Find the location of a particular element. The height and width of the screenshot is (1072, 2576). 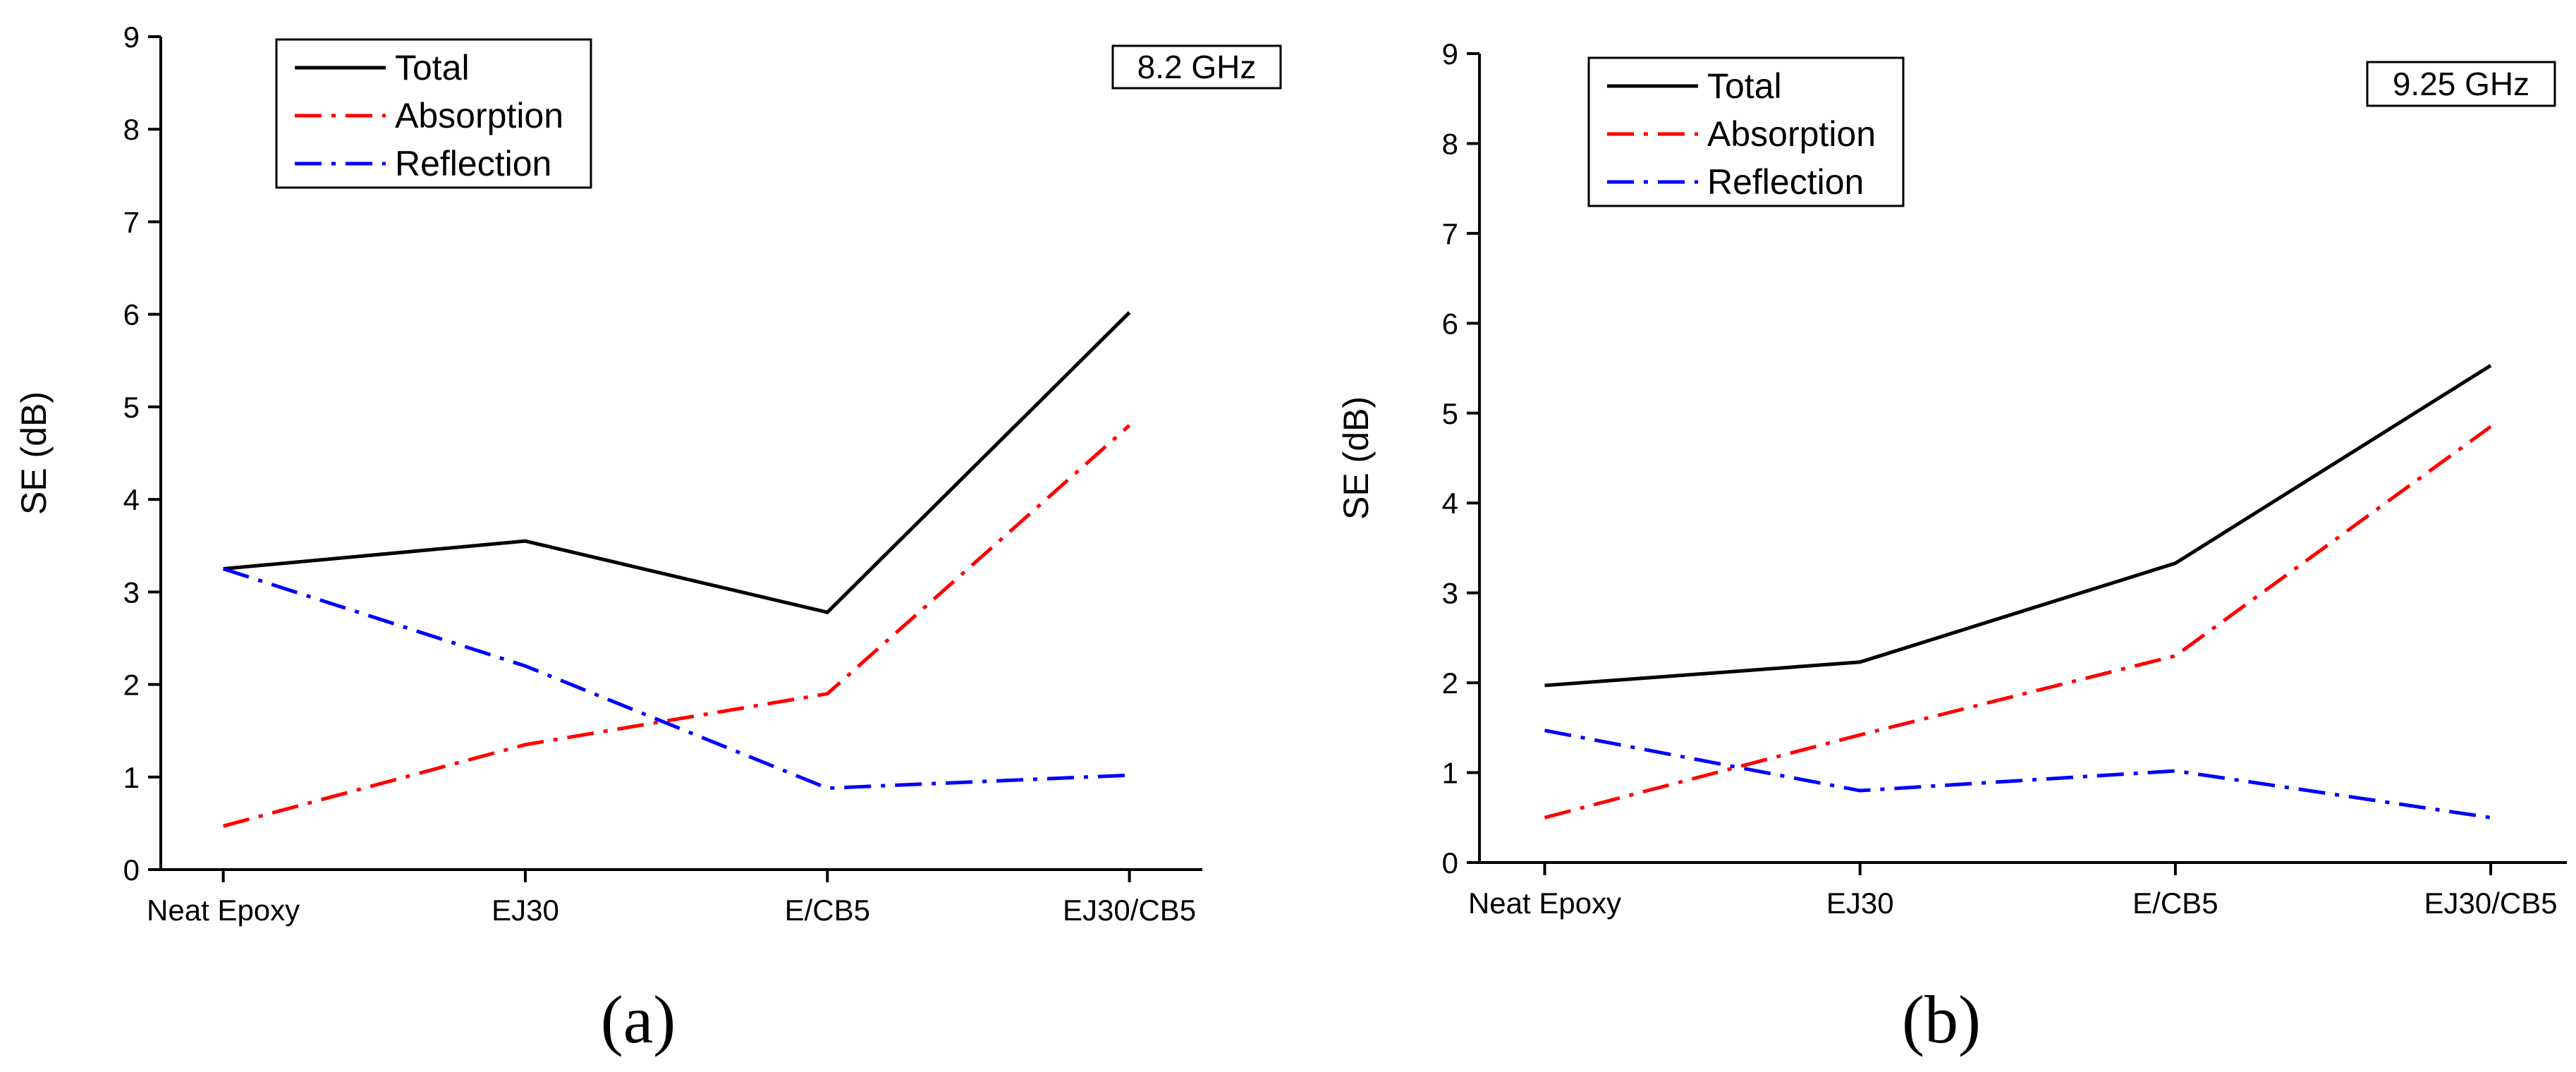

panel-label: (a) is located at coordinates (639, 1019).